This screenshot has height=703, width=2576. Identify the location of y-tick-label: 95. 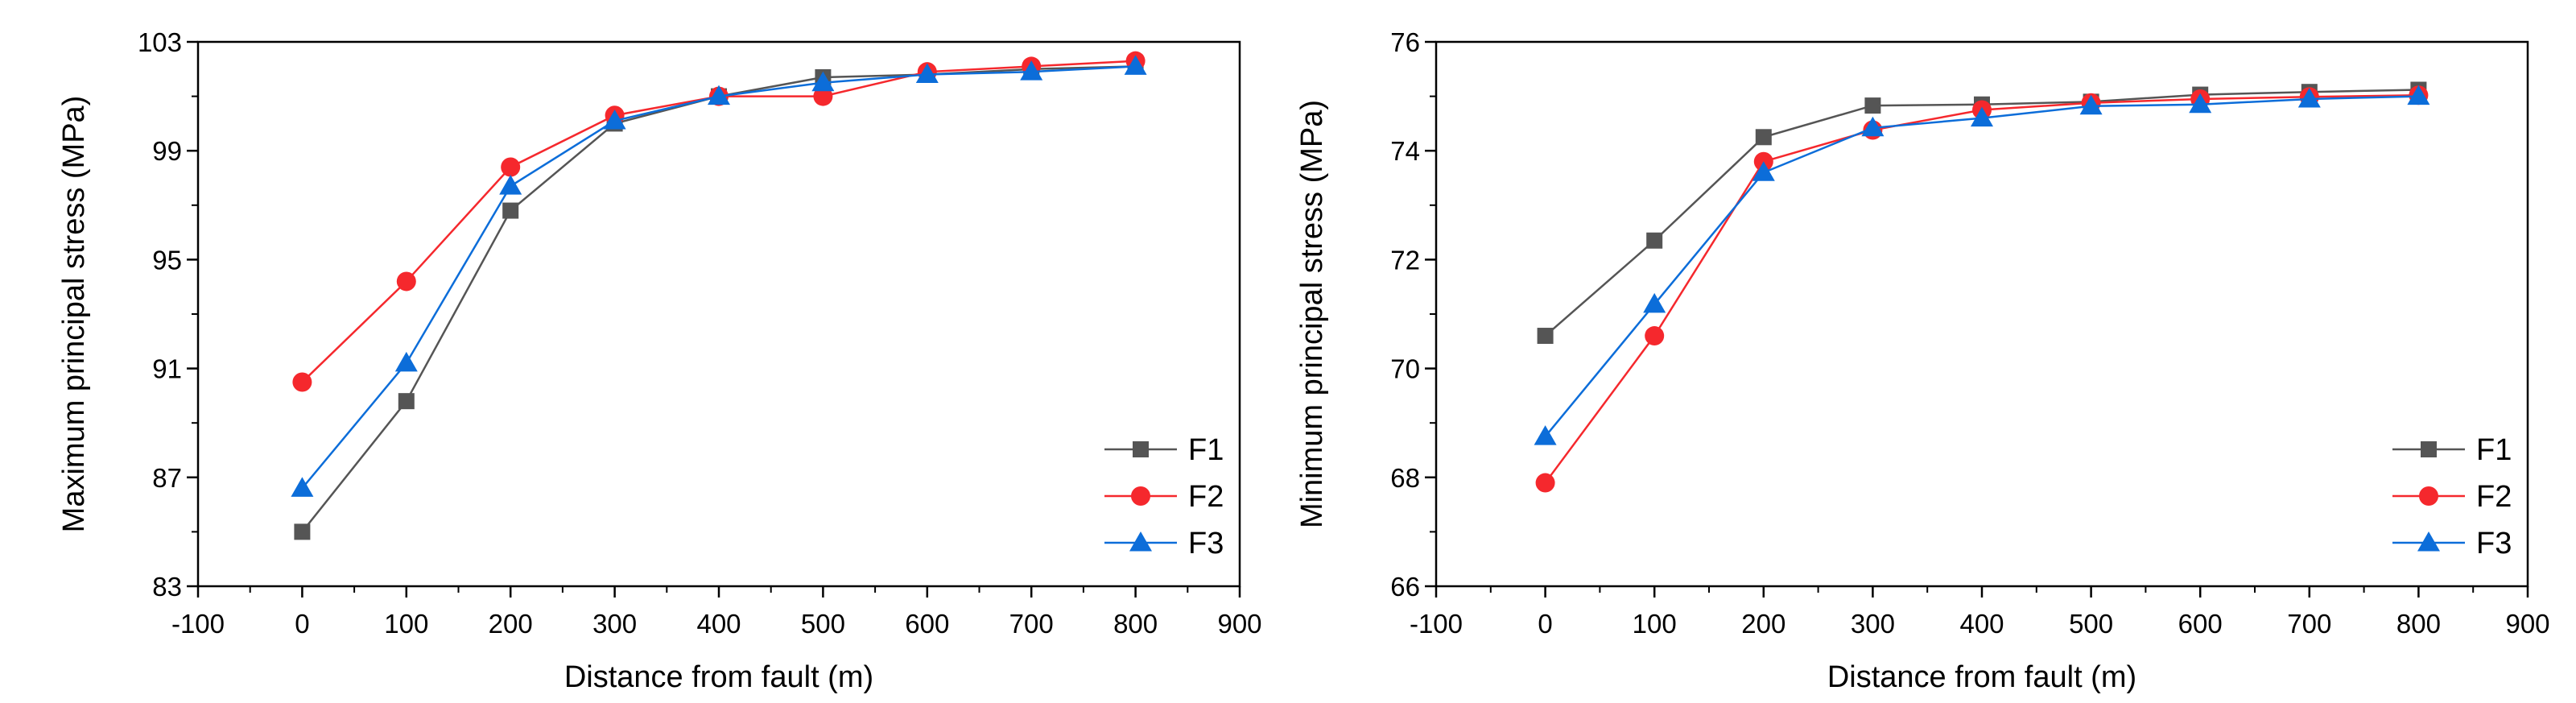
(167, 260).